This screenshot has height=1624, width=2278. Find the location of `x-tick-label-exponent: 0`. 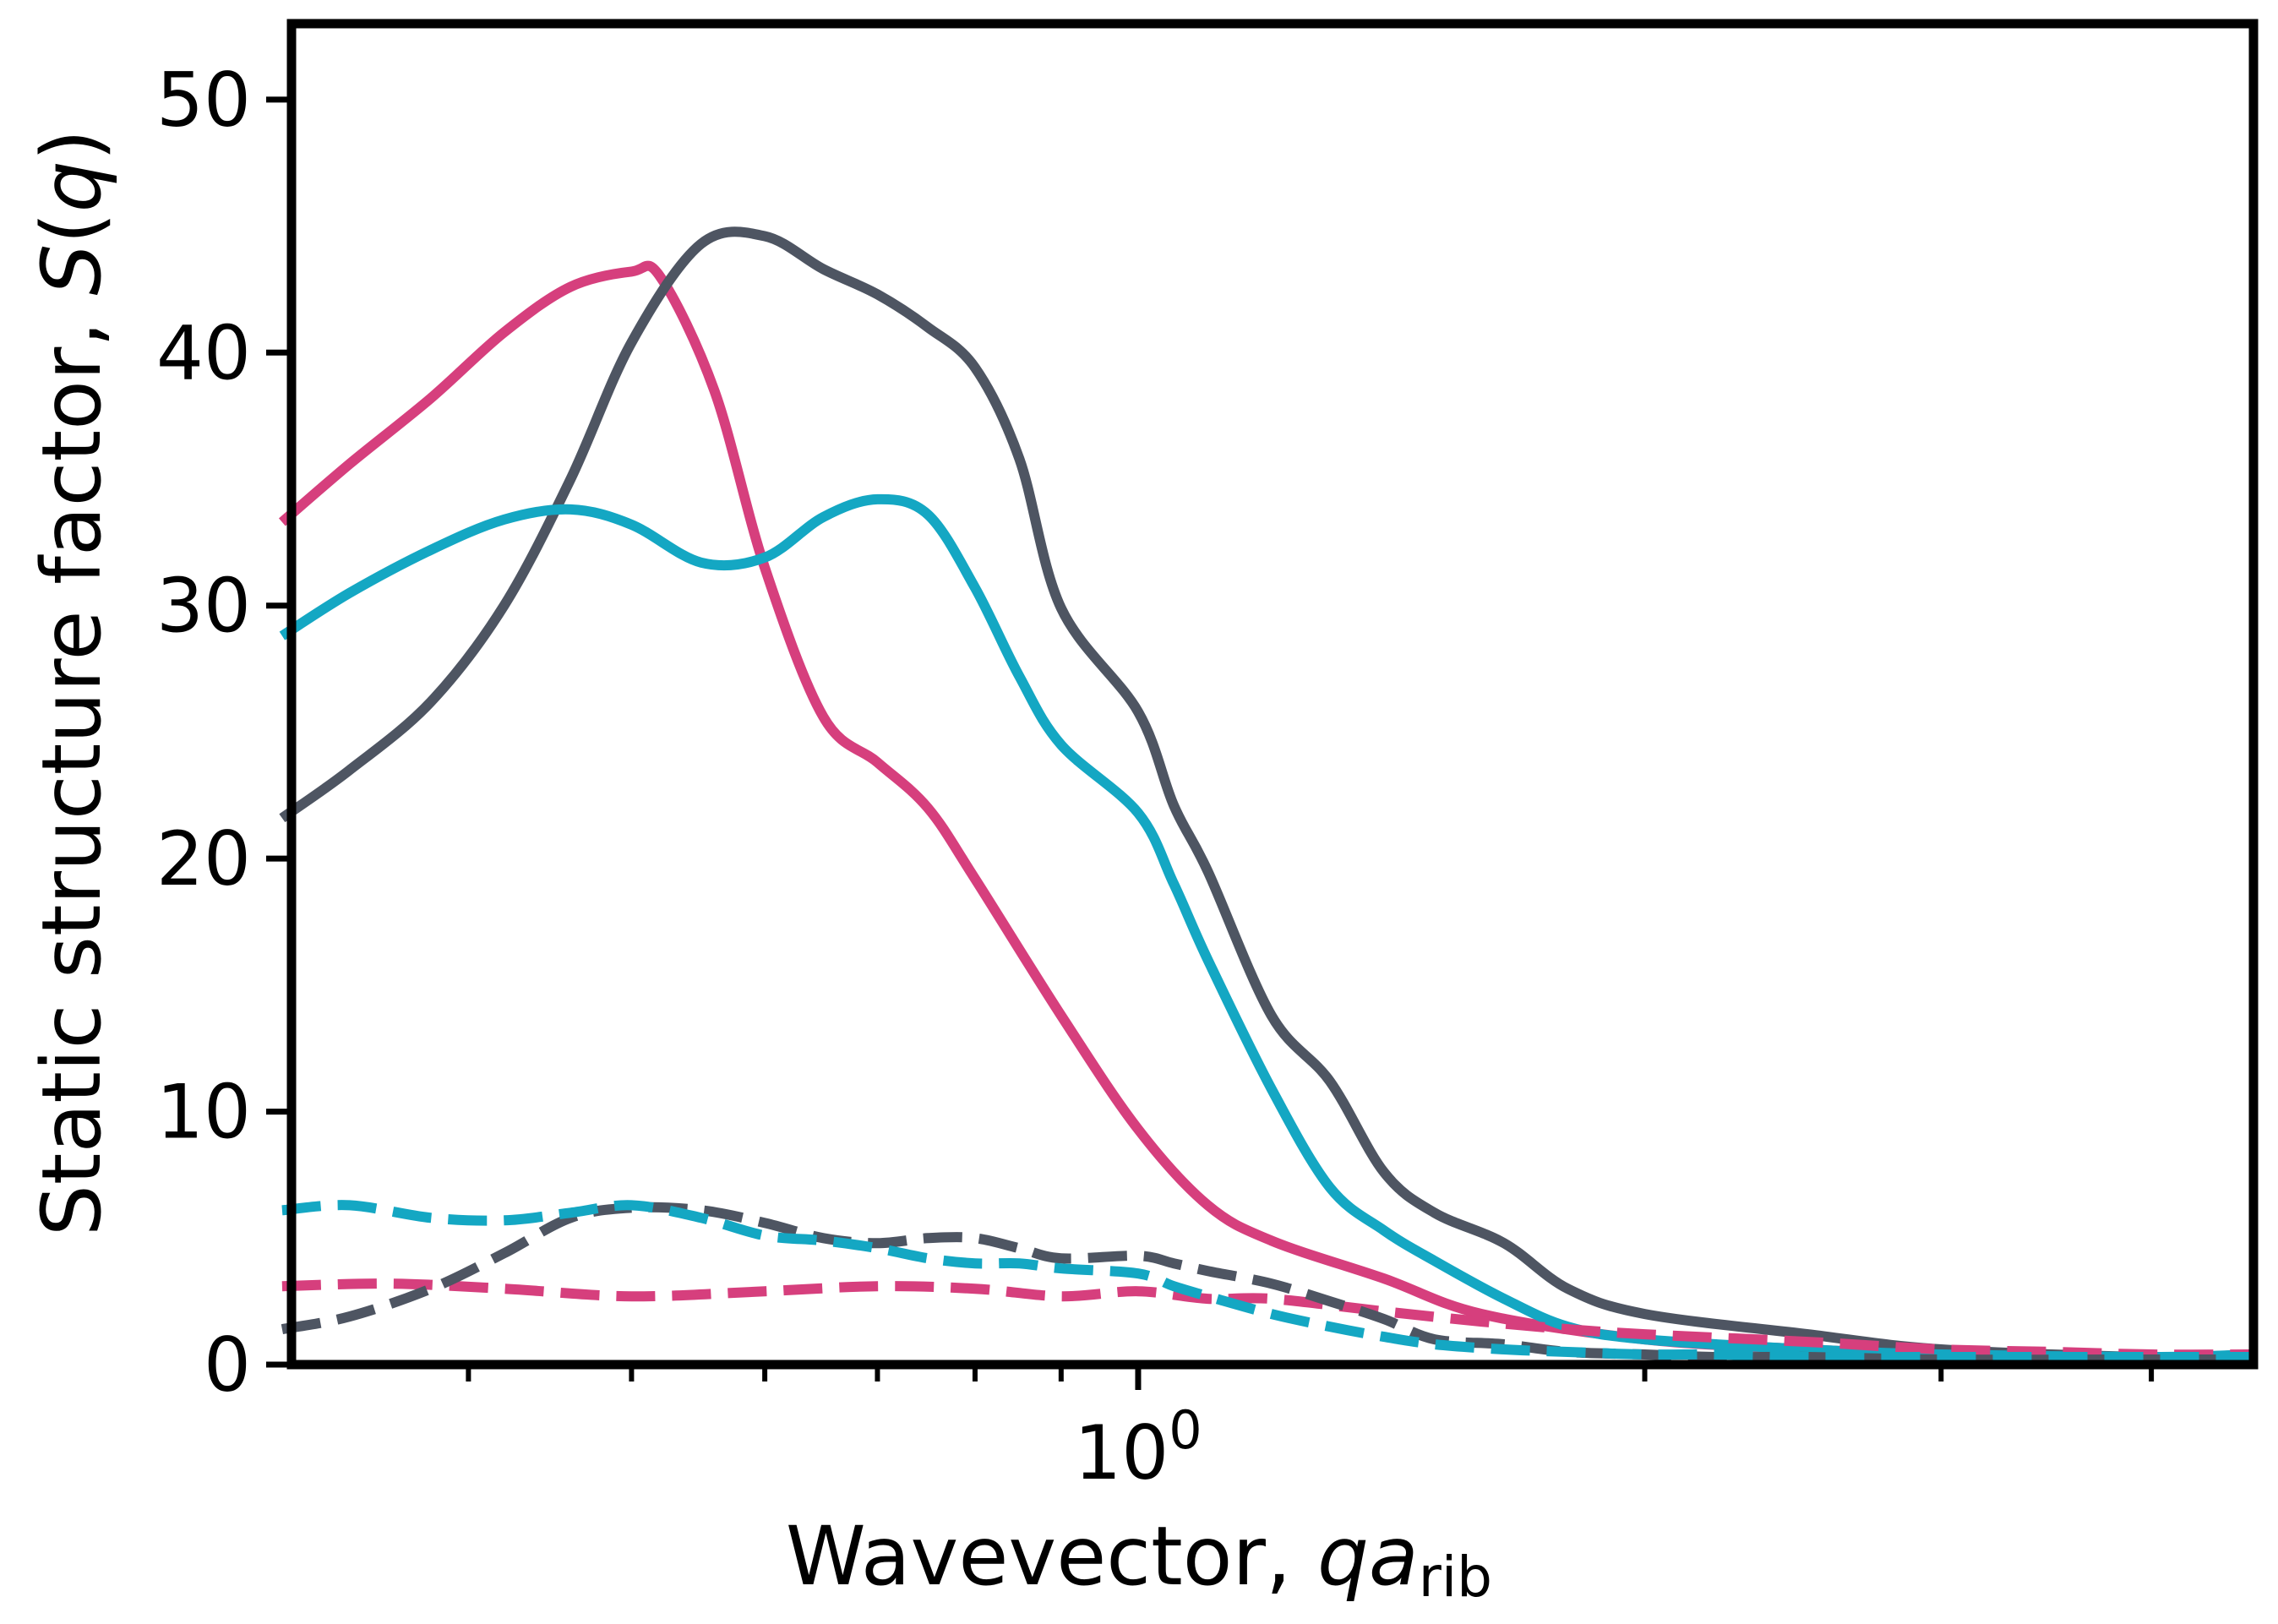

x-tick-label-exponent: 0 is located at coordinates (1185, 1430).